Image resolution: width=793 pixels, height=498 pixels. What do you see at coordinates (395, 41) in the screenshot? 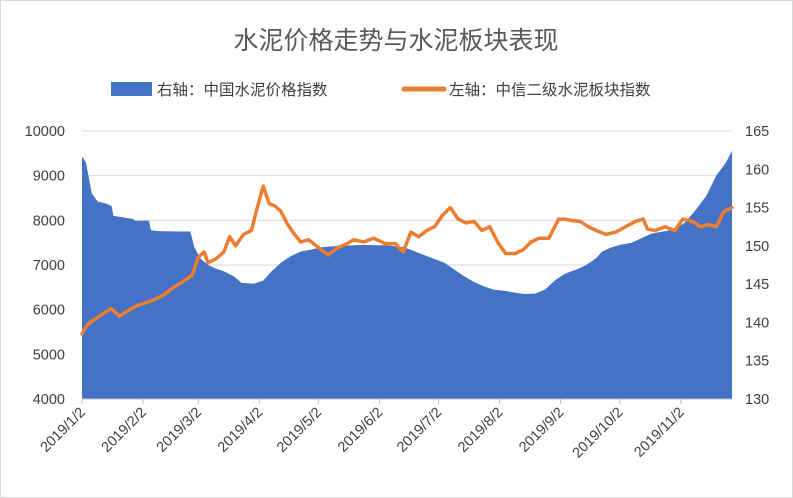
I see `chart-title: 水泥价格走势与水泥板块表现` at bounding box center [395, 41].